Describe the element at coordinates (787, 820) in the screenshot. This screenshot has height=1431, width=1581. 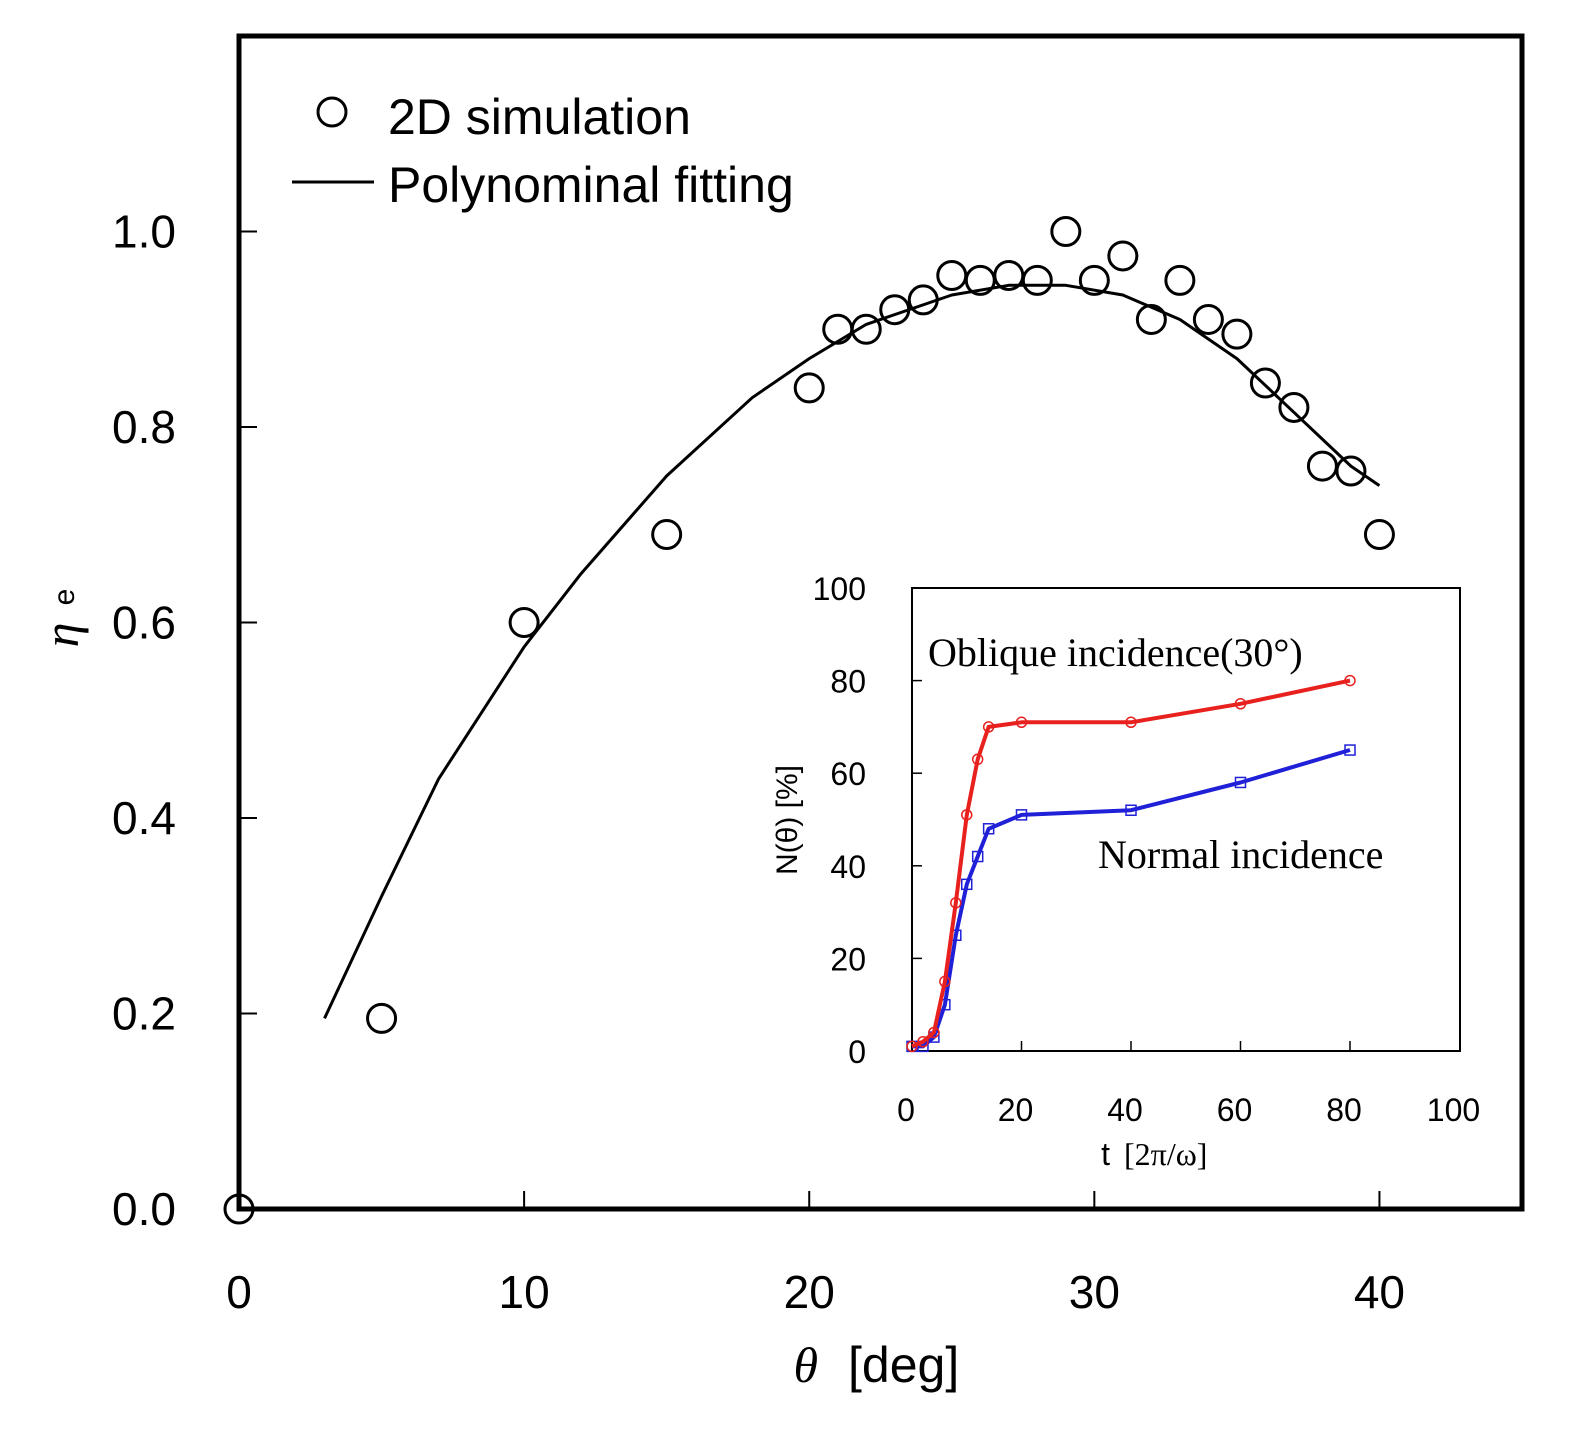
I see `inset-y-axis-label: N(θ) [%]` at that location.